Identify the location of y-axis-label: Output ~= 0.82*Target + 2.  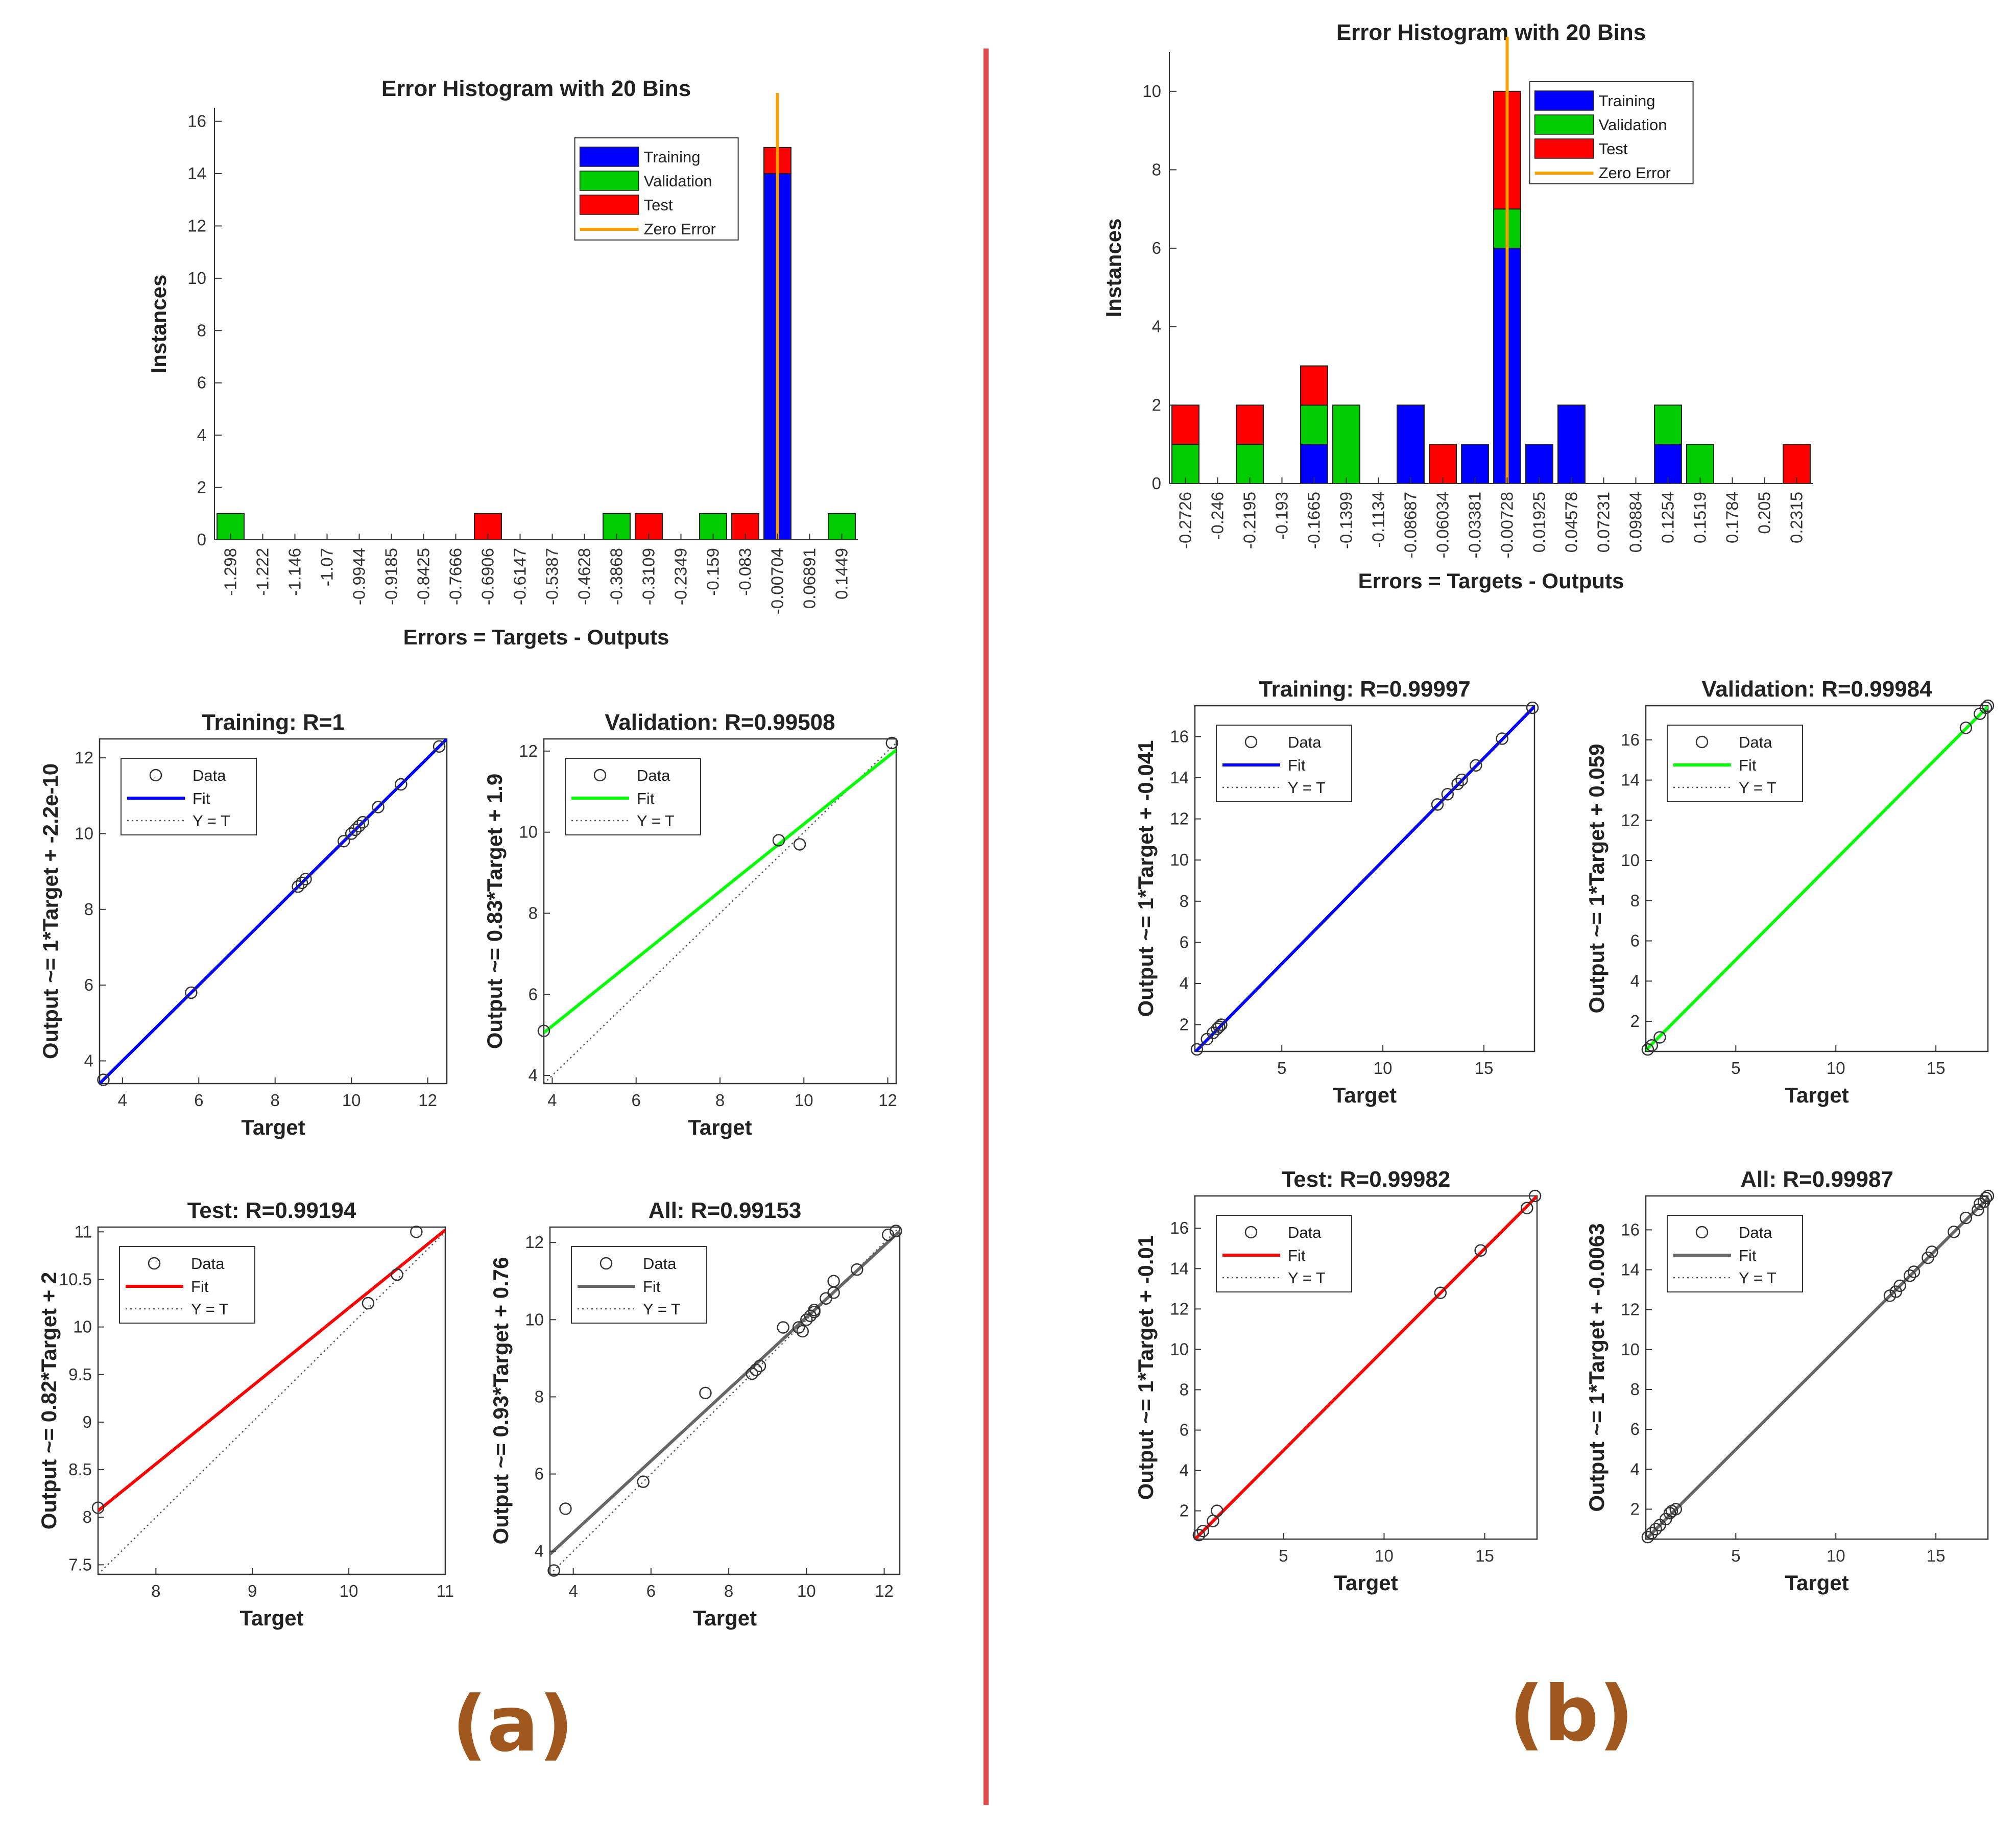
(49, 1401).